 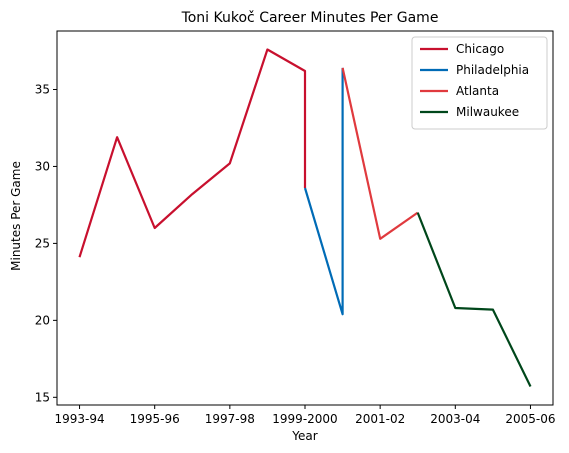 What do you see at coordinates (42, 397) in the screenshot?
I see `y-tick-label: 15` at bounding box center [42, 397].